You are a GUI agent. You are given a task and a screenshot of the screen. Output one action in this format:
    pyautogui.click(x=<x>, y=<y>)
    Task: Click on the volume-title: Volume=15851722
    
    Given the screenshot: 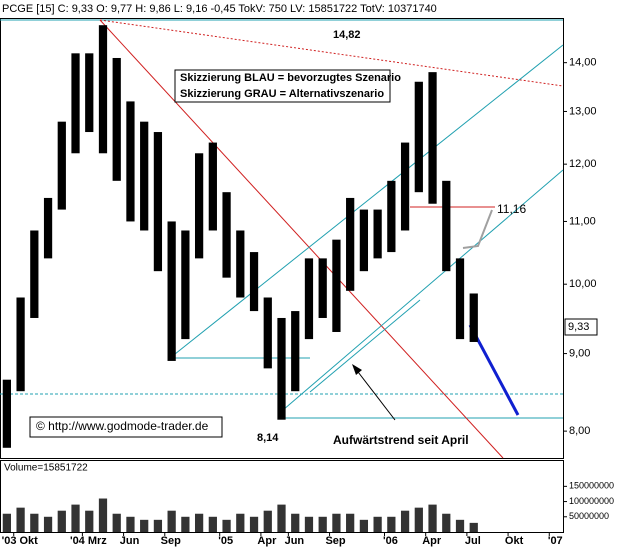 What is the action you would take?
    pyautogui.click(x=46, y=468)
    